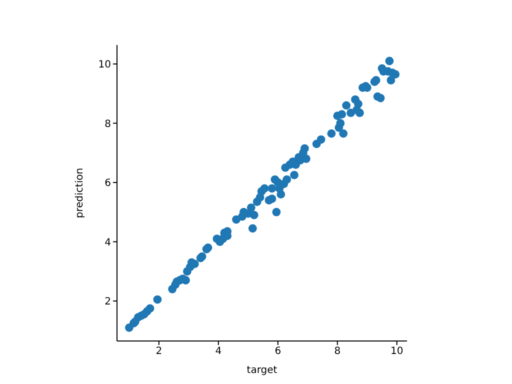 The image size is (512, 384). What do you see at coordinates (337, 352) in the screenshot?
I see `x-tick-label: 8` at bounding box center [337, 352].